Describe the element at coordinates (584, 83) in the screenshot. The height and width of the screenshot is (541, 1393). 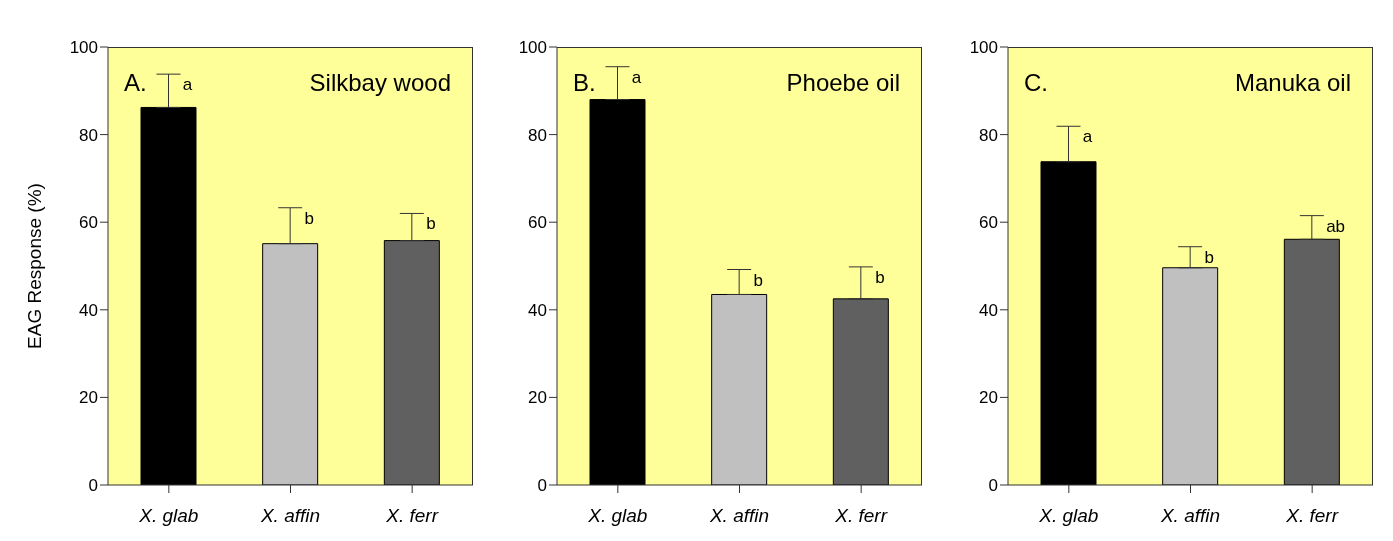
I see `annotation: B.` at that location.